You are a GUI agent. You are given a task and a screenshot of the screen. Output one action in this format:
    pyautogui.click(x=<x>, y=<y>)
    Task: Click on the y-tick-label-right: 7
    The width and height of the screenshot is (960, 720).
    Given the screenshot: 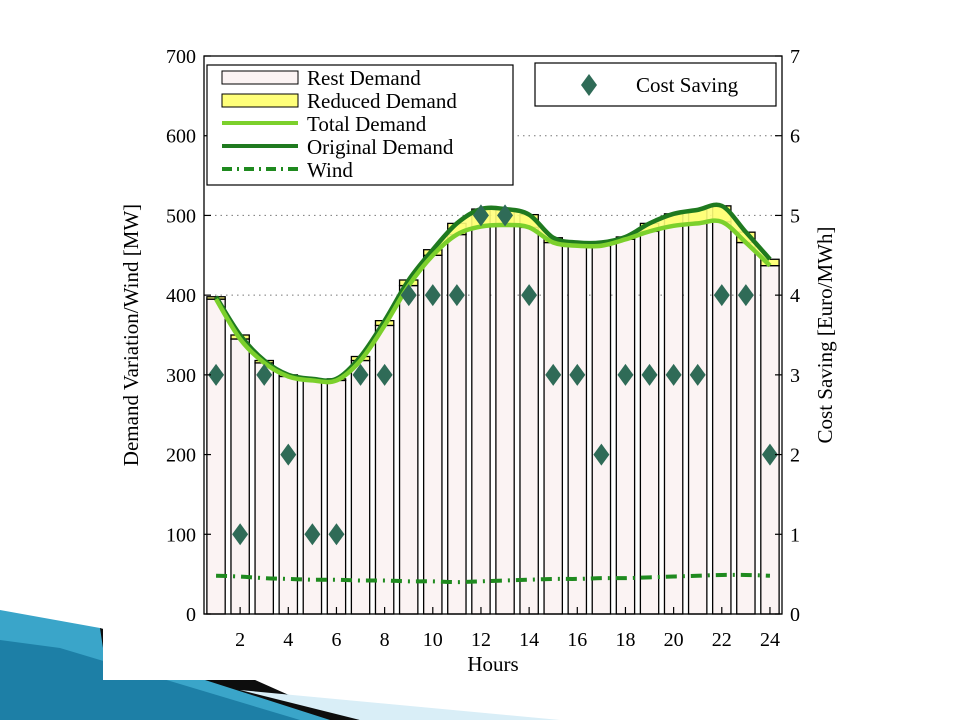 What is the action you would take?
    pyautogui.click(x=795, y=57)
    